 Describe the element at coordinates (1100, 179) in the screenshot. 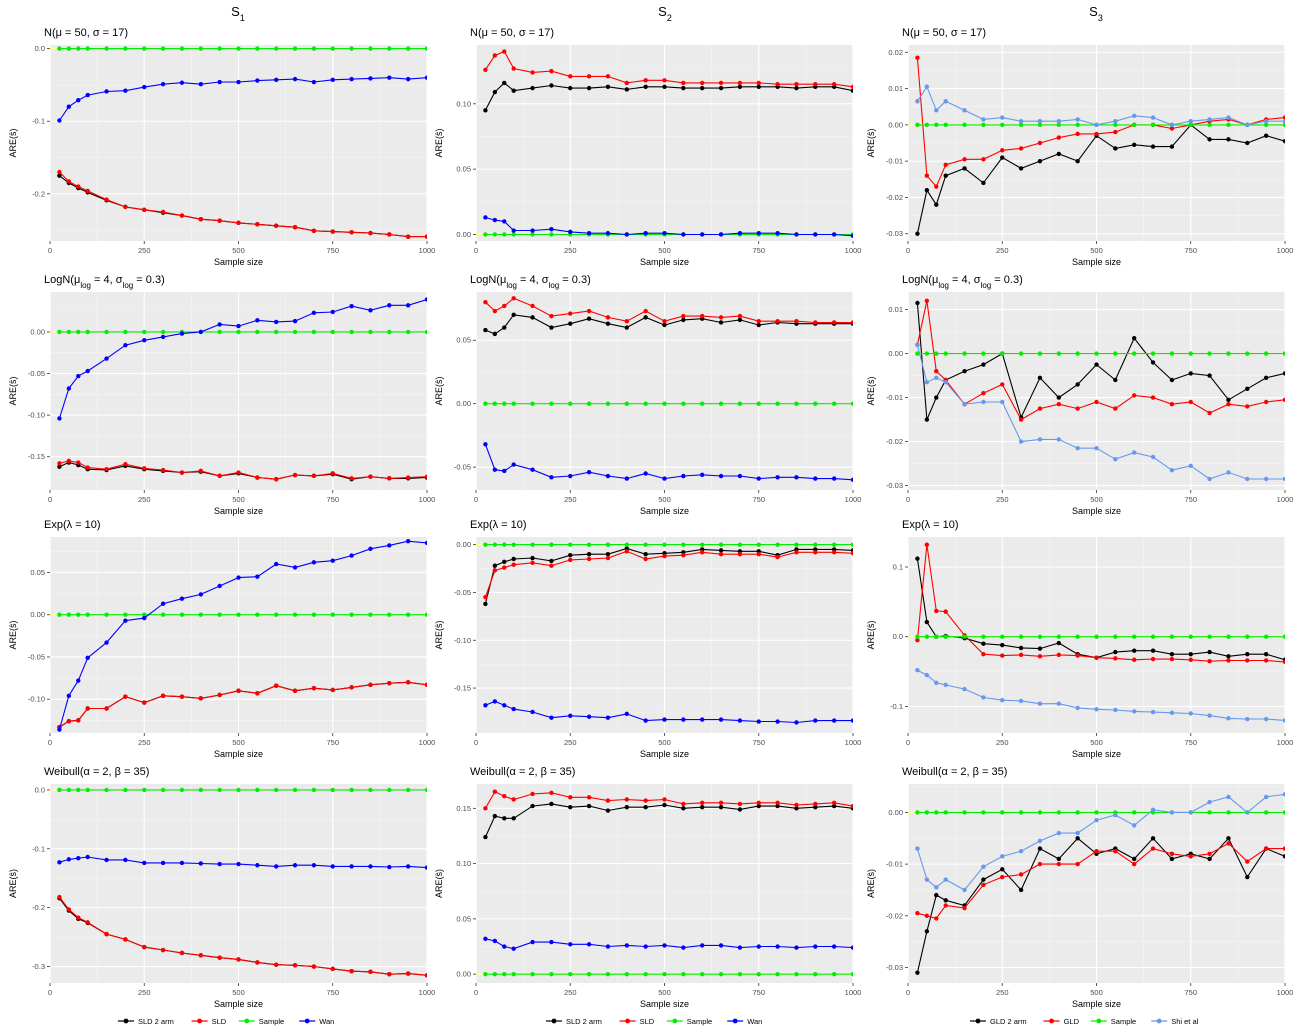

I see `series-gld-2-arm` at that location.